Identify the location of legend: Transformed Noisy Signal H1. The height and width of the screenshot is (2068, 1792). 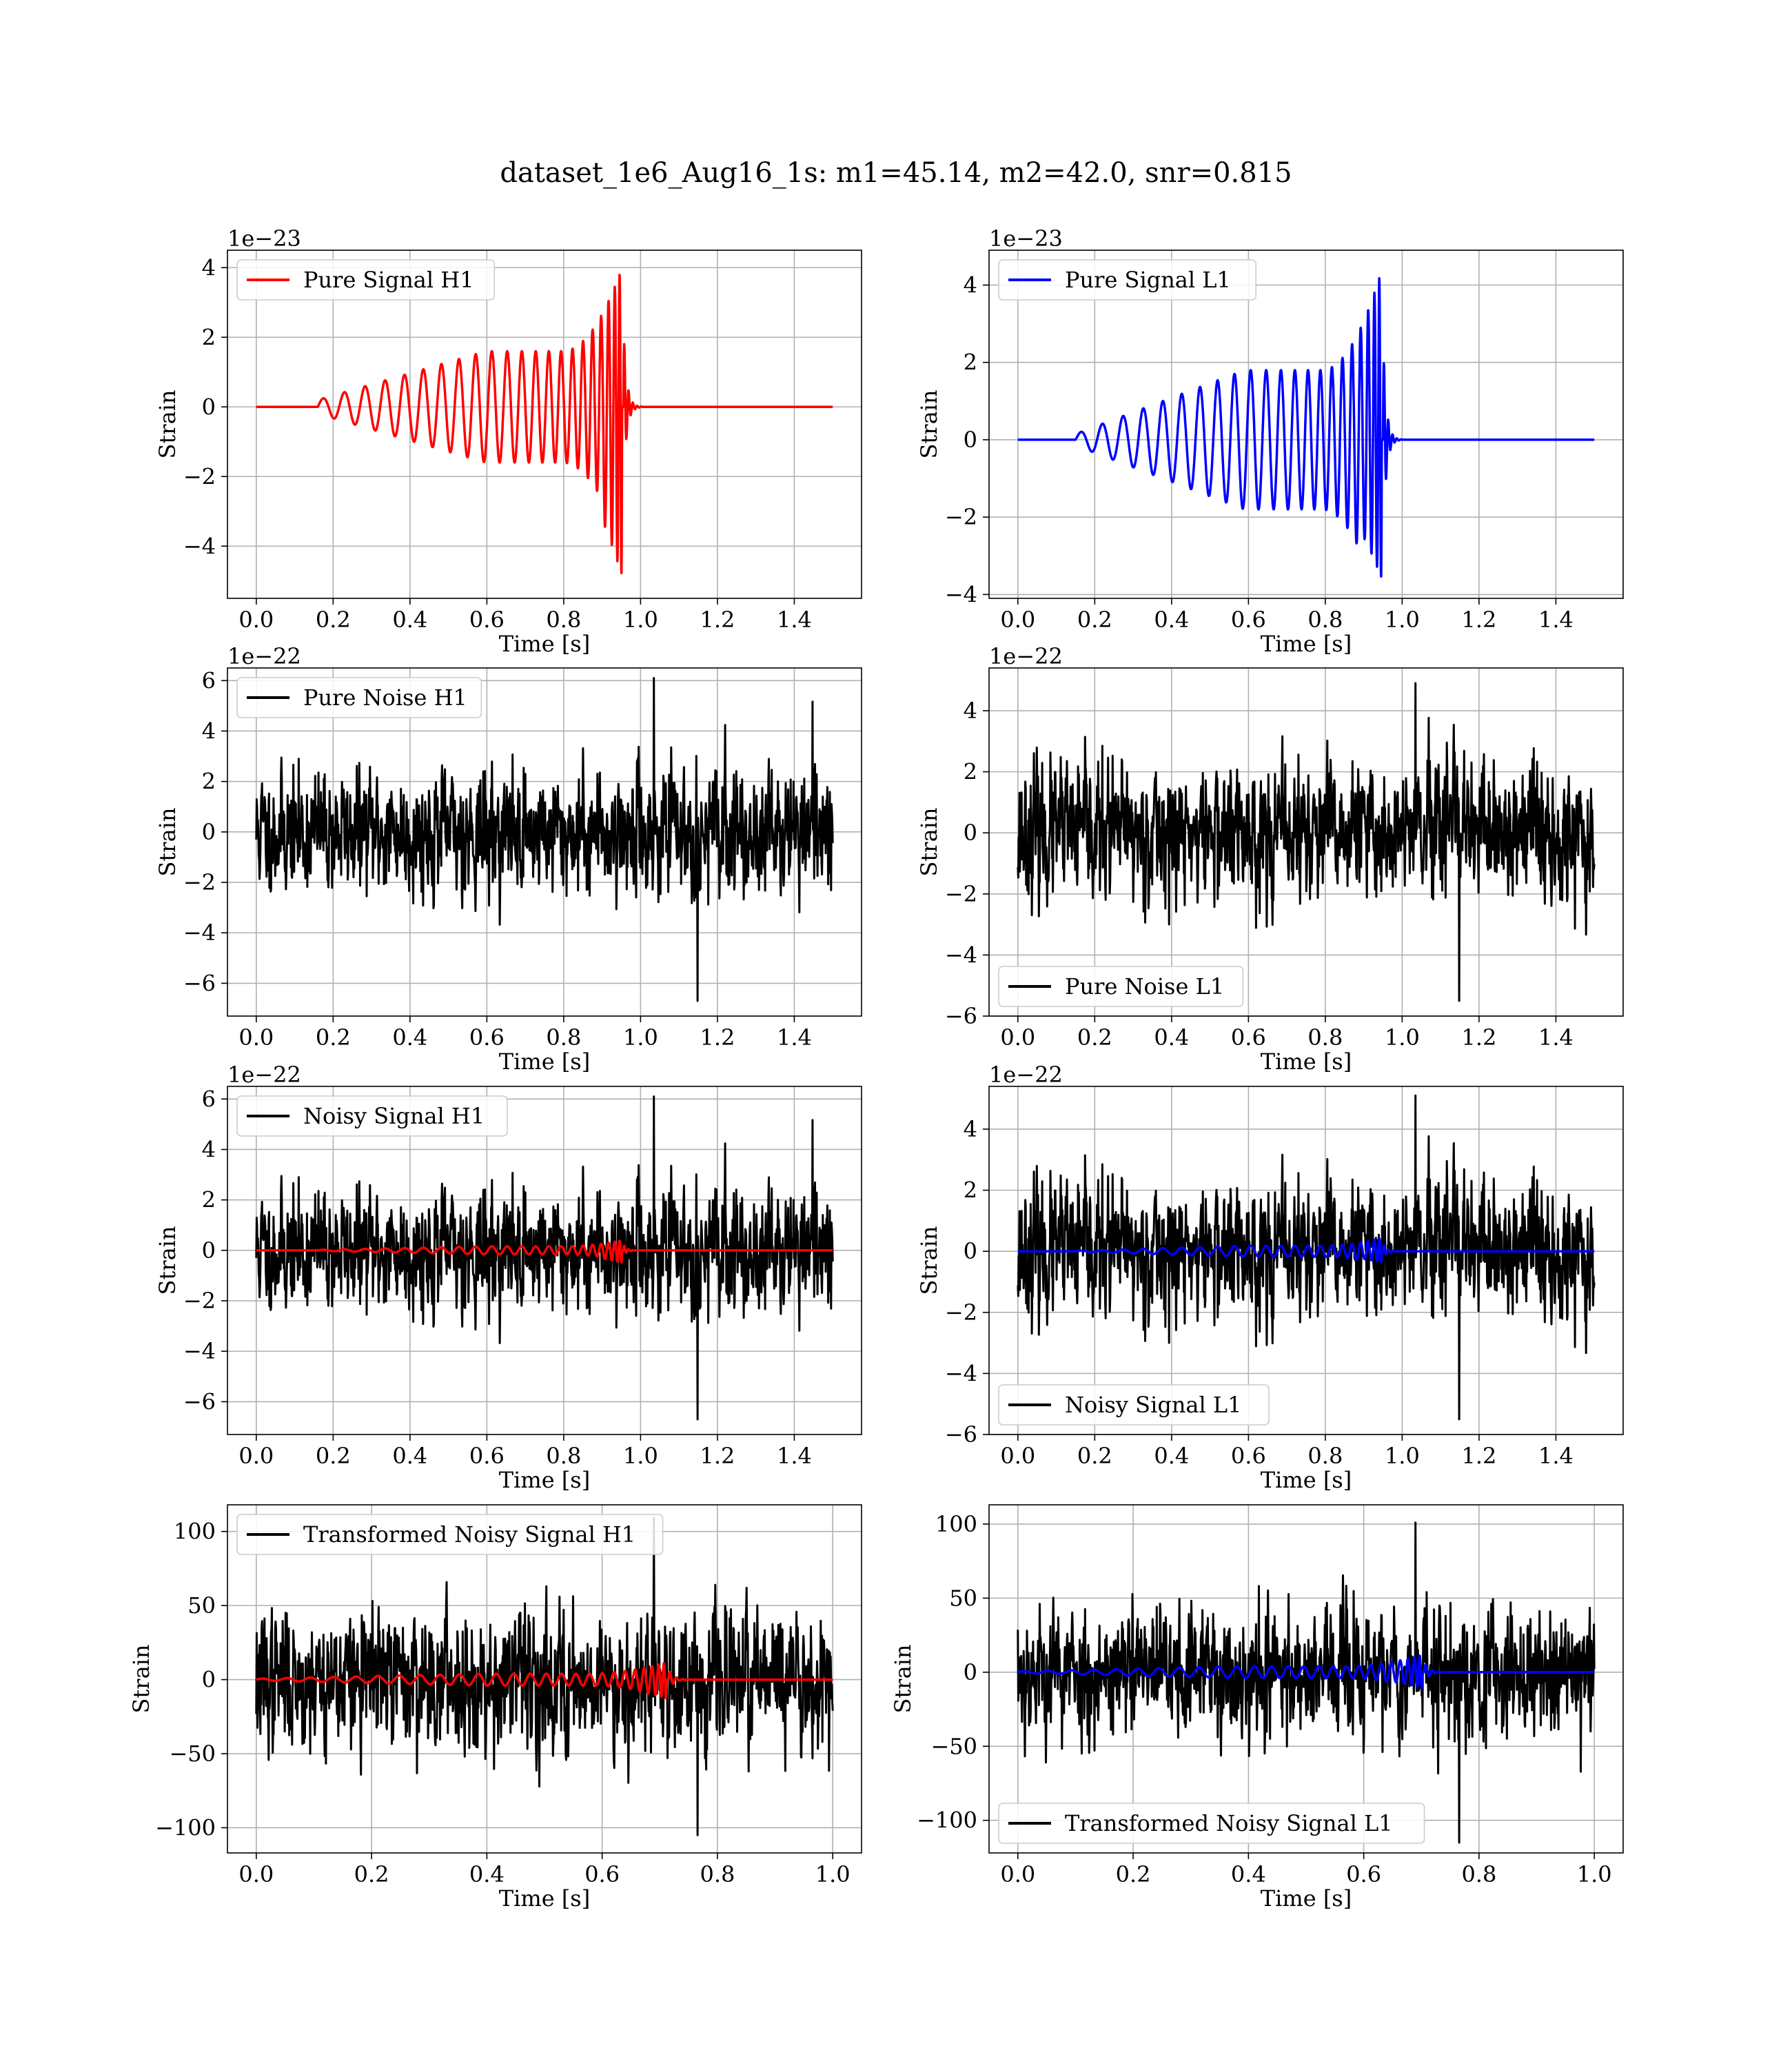
(450, 1534).